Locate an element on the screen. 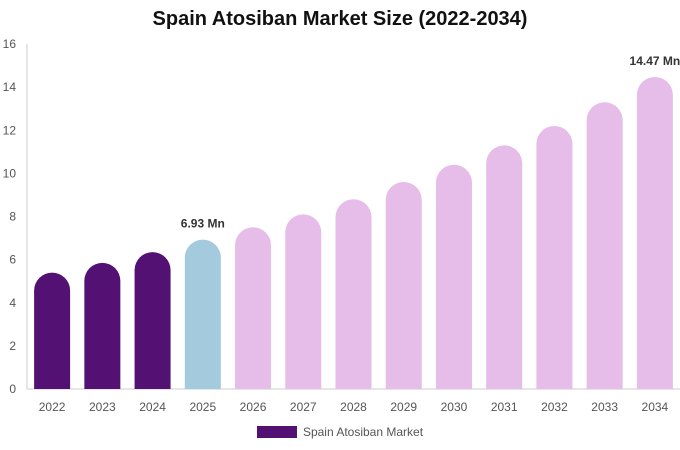  bar-2027 is located at coordinates (303, 301).